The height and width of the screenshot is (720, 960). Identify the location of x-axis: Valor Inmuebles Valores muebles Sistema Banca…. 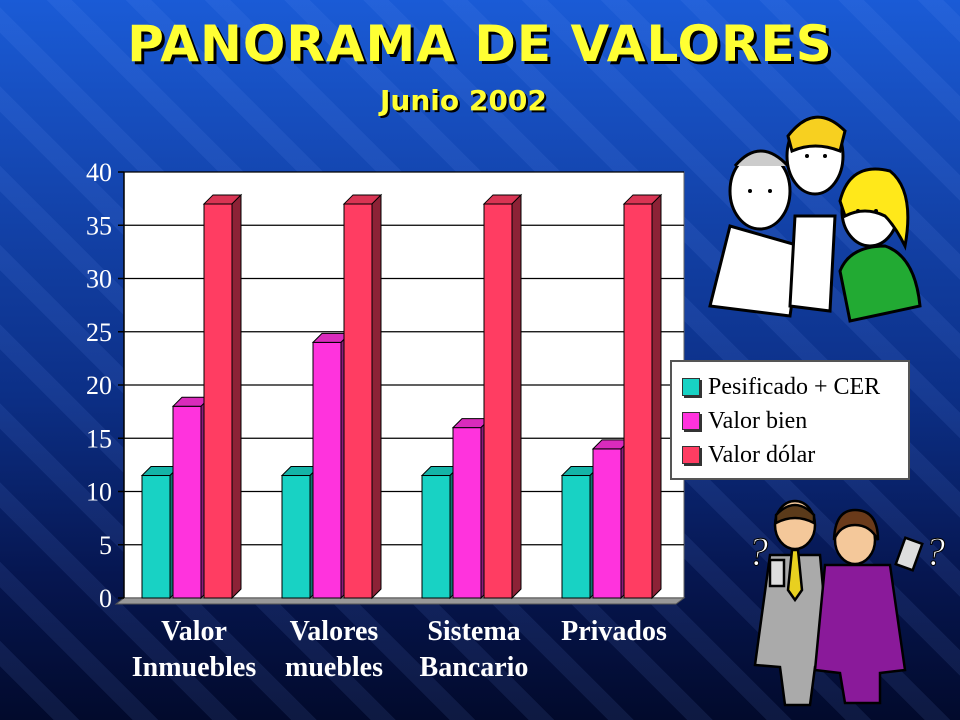
(399, 649).